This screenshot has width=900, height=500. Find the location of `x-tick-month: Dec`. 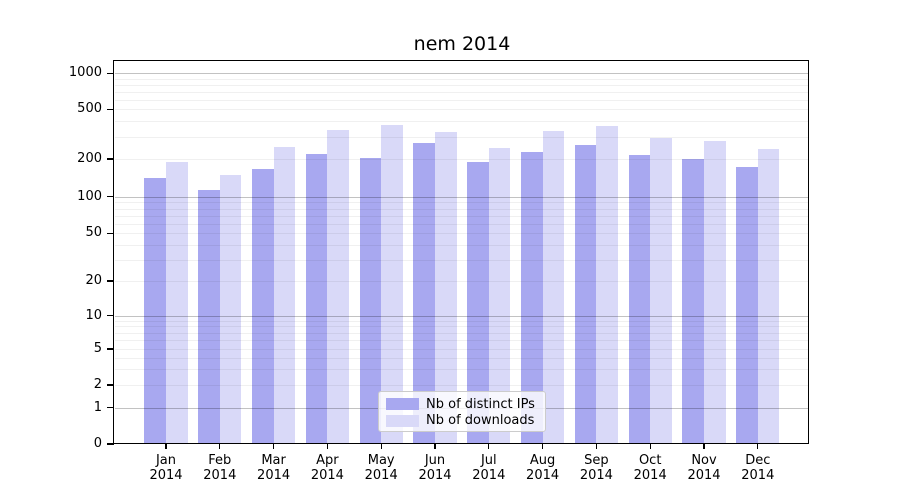

x-tick-month: Dec is located at coordinates (758, 460).